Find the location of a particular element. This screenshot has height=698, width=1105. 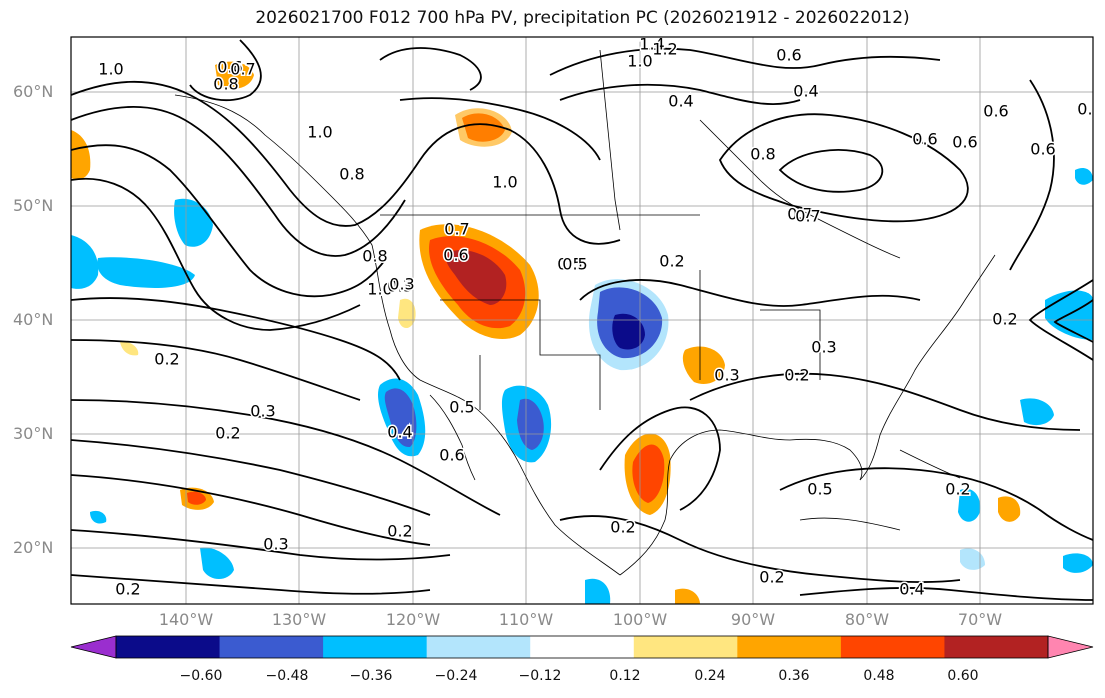

lon-label-120w: 120°W is located at coordinates (413, 619).